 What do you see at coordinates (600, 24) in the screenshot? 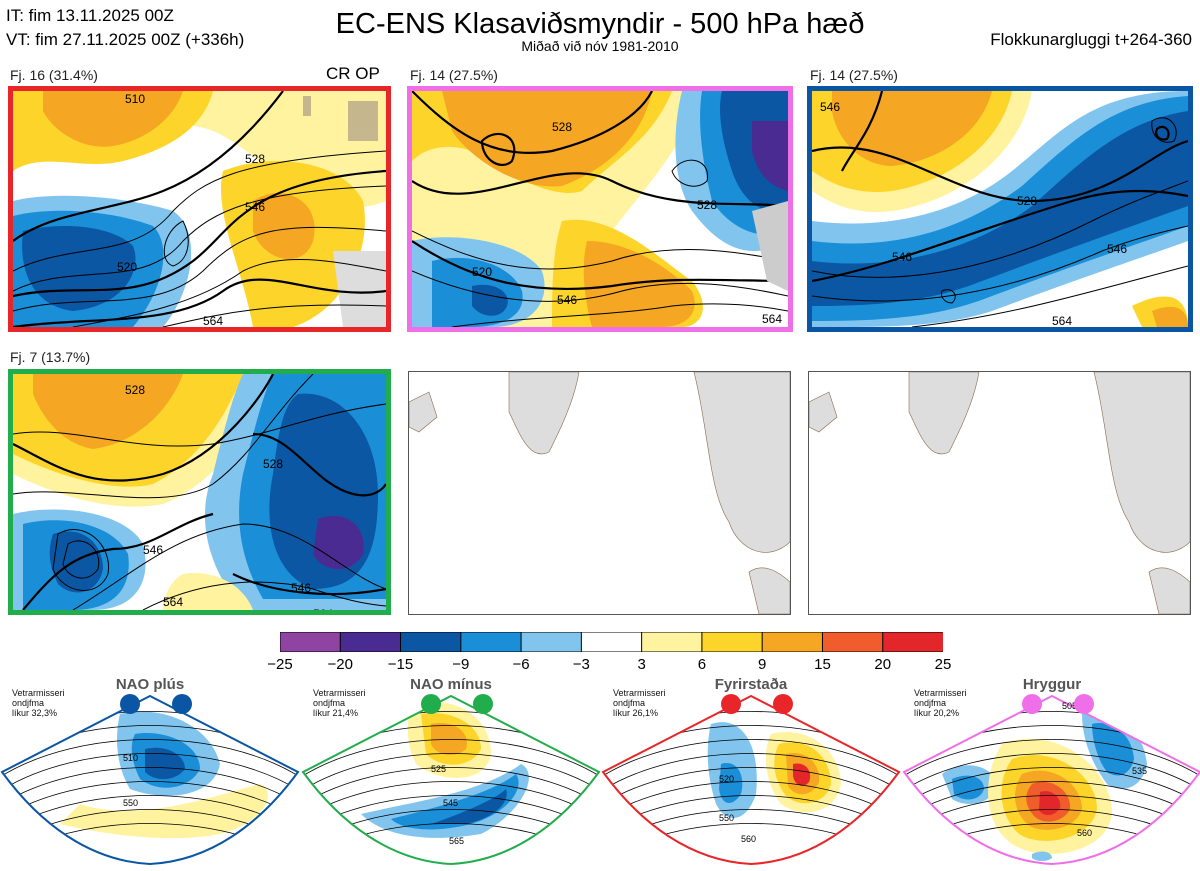
I see `page-title: EC-ENS Klasaviðsmyndir - 500 hPa hæð` at bounding box center [600, 24].